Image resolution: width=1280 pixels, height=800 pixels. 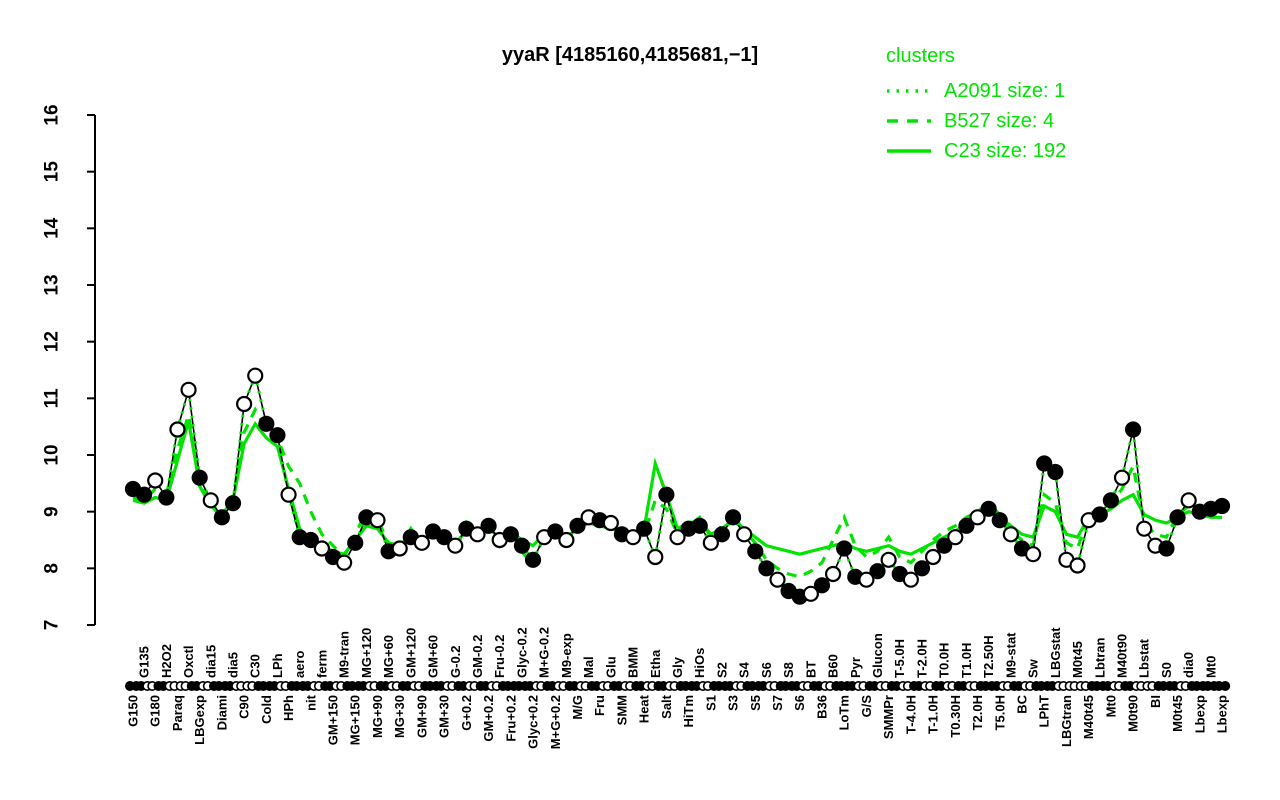 I want to click on condition-label: MG+120, so click(x=366, y=653).